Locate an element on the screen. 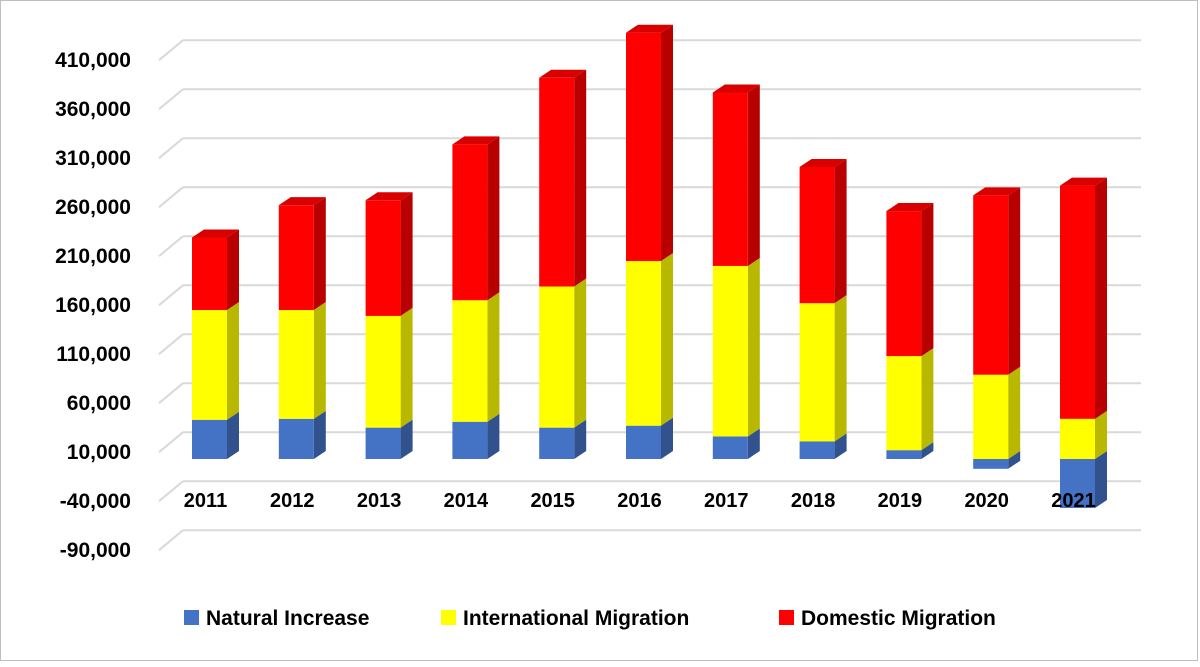 The width and height of the screenshot is (1200, 667). legend-swatch is located at coordinates (191, 617).